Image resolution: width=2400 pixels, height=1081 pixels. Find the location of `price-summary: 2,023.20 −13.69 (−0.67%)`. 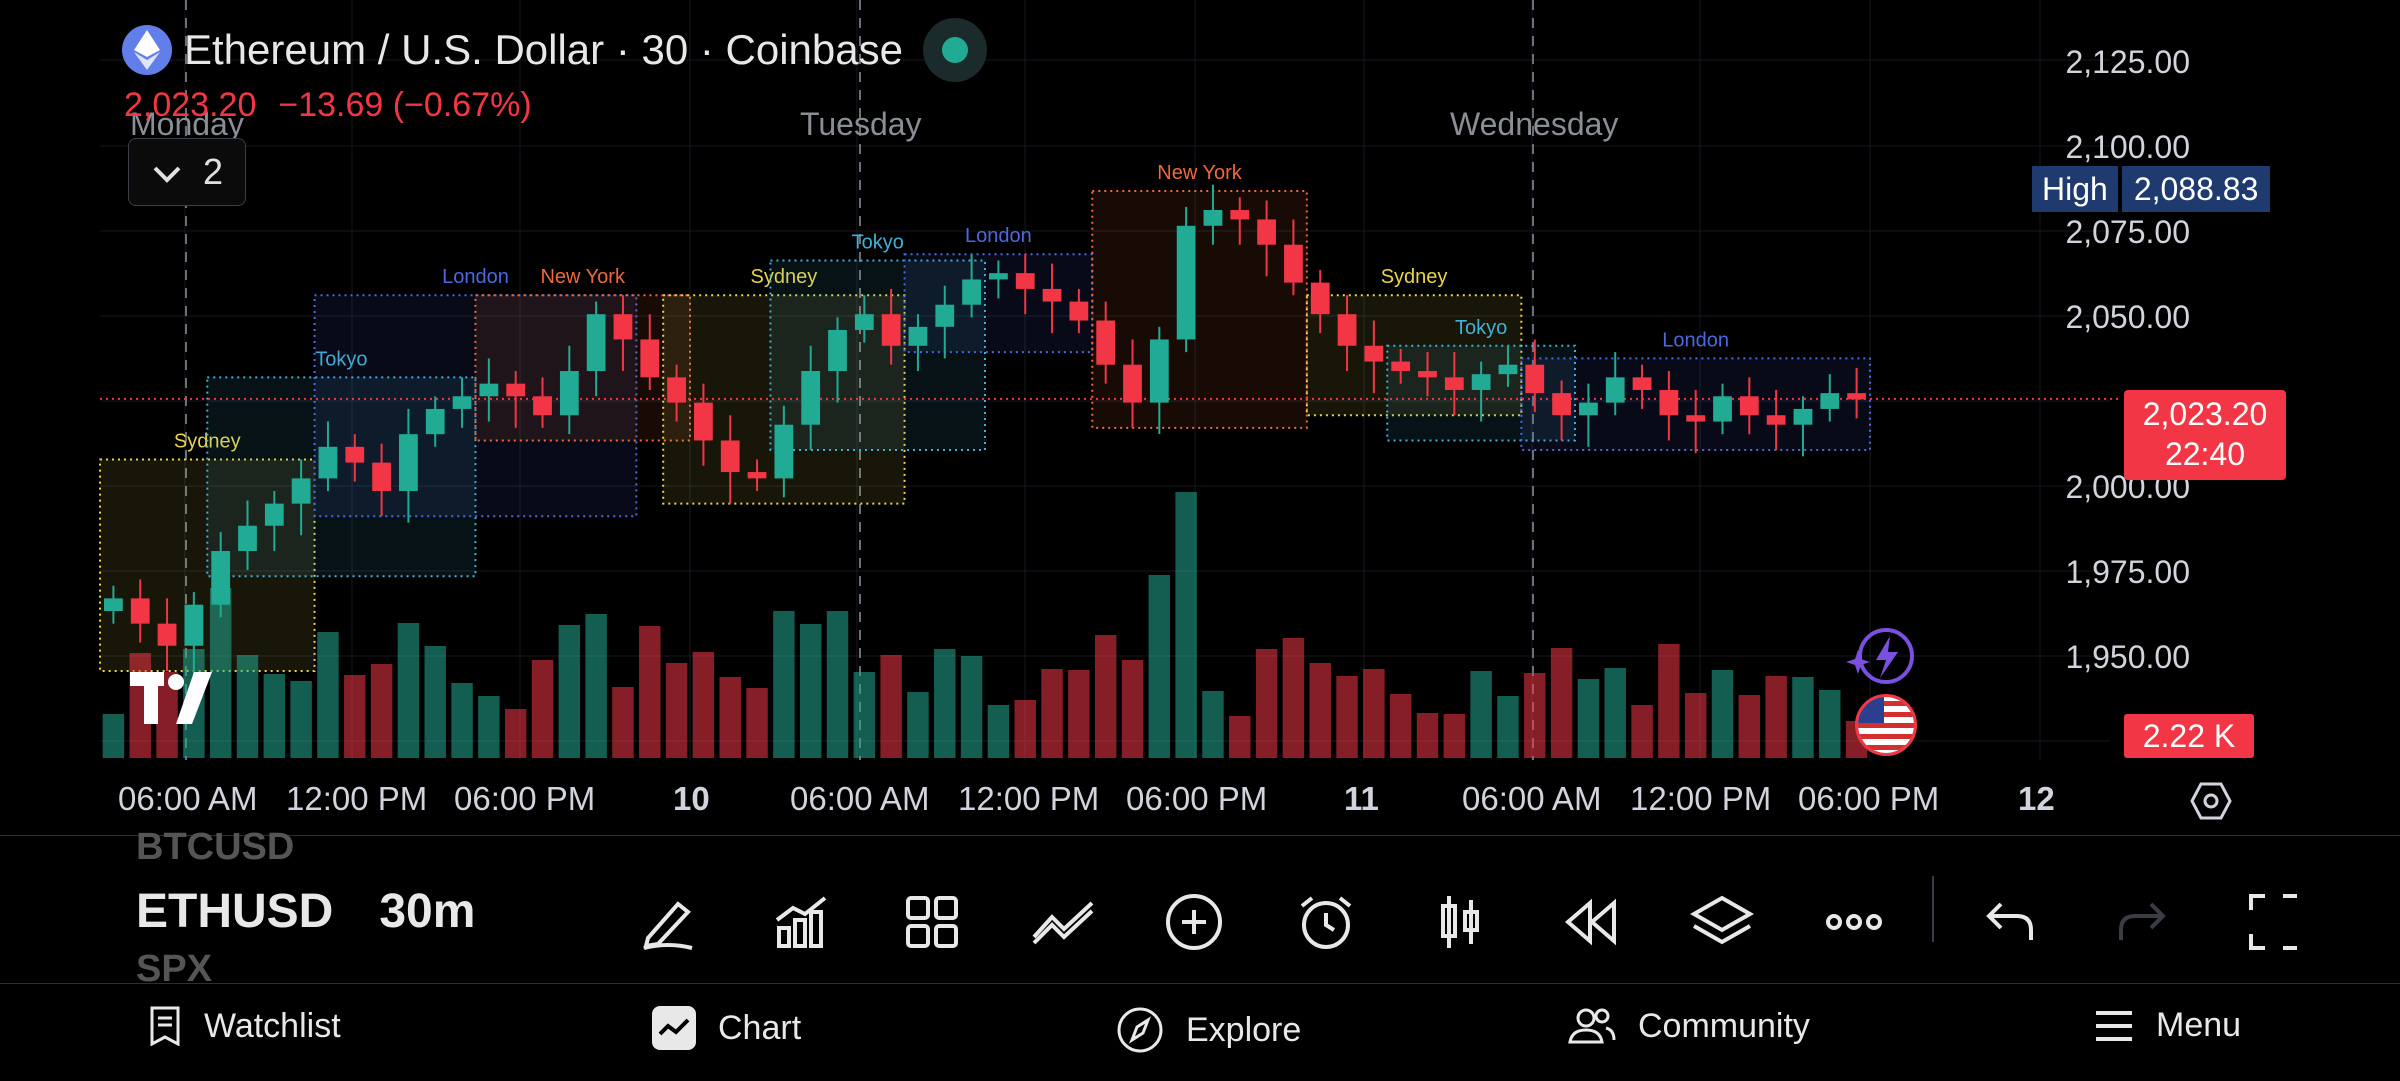

price-summary: 2,023.20 −13.69 (−0.67%) is located at coordinates (328, 105).